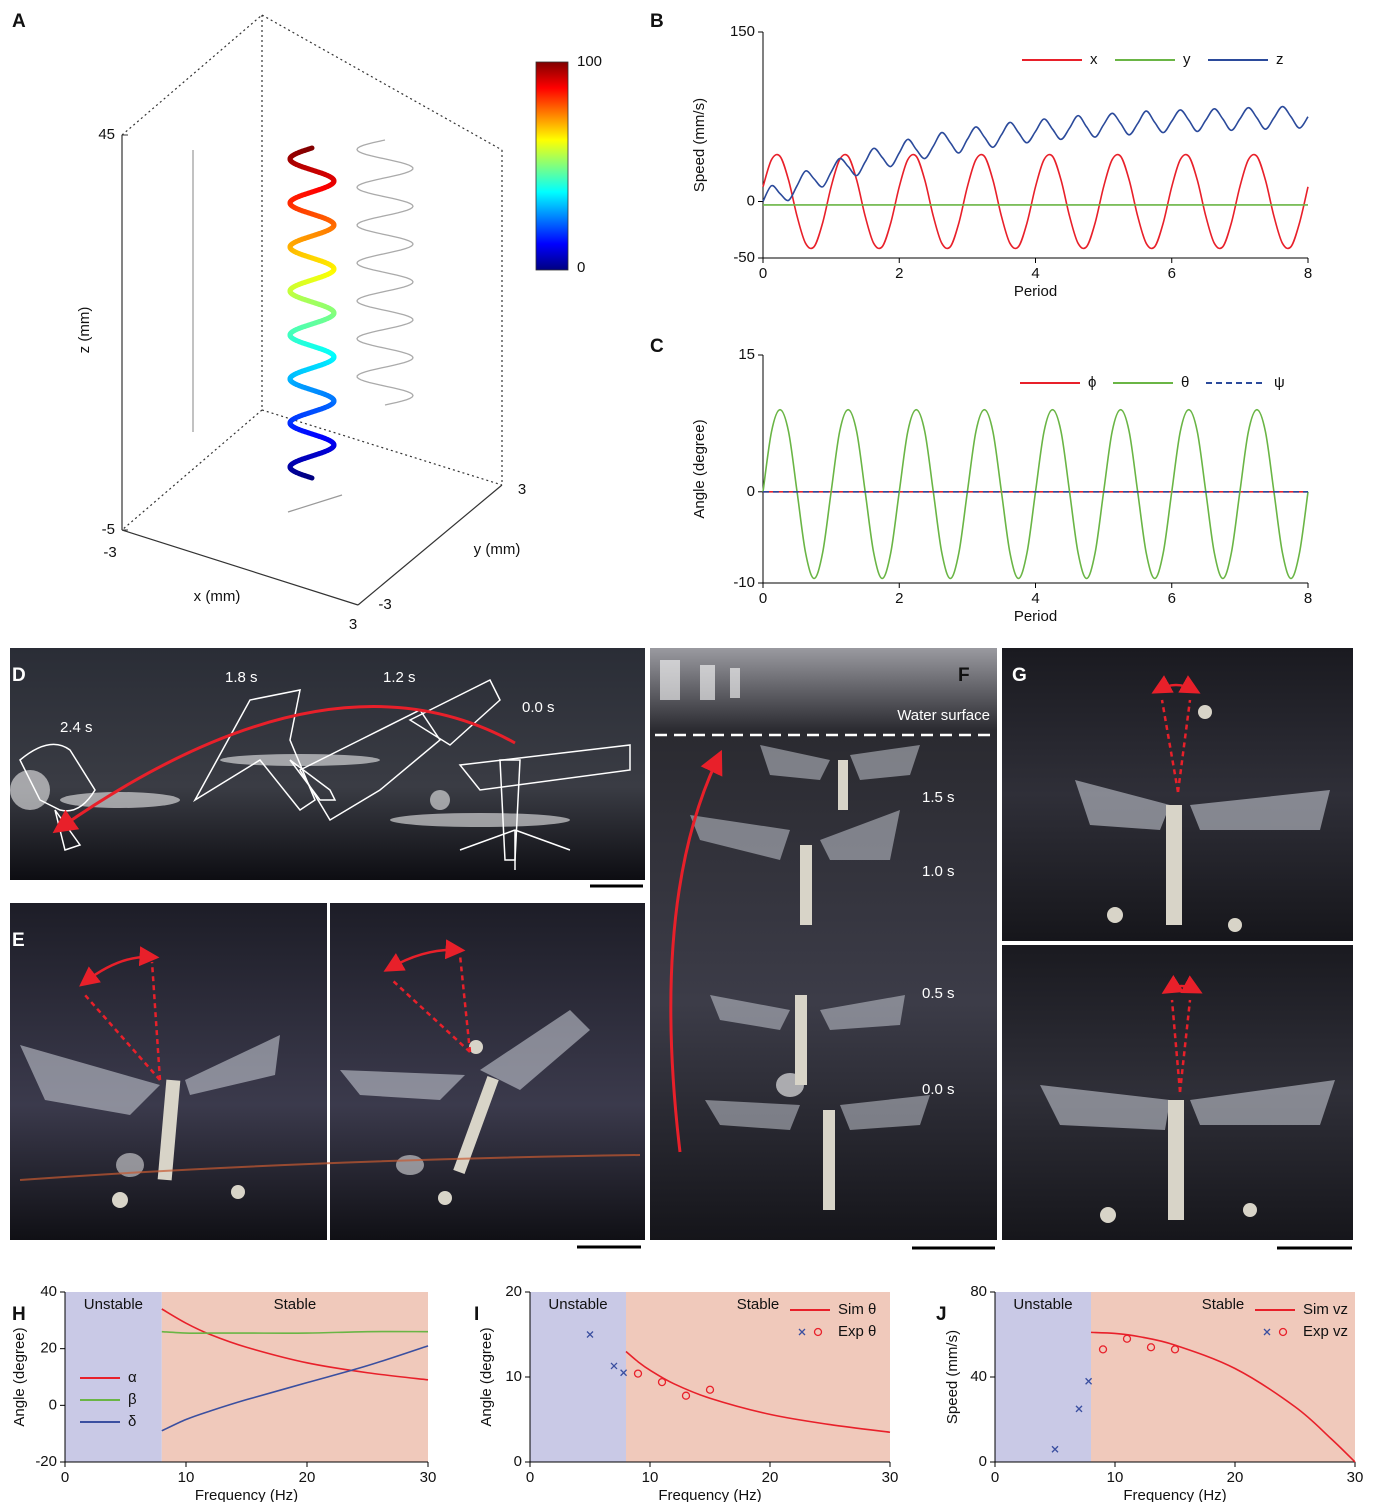 Image resolution: width=1377 pixels, height=1502 pixels. Describe the element at coordinates (18, 940) in the screenshot. I see `panel-label: E` at that location.